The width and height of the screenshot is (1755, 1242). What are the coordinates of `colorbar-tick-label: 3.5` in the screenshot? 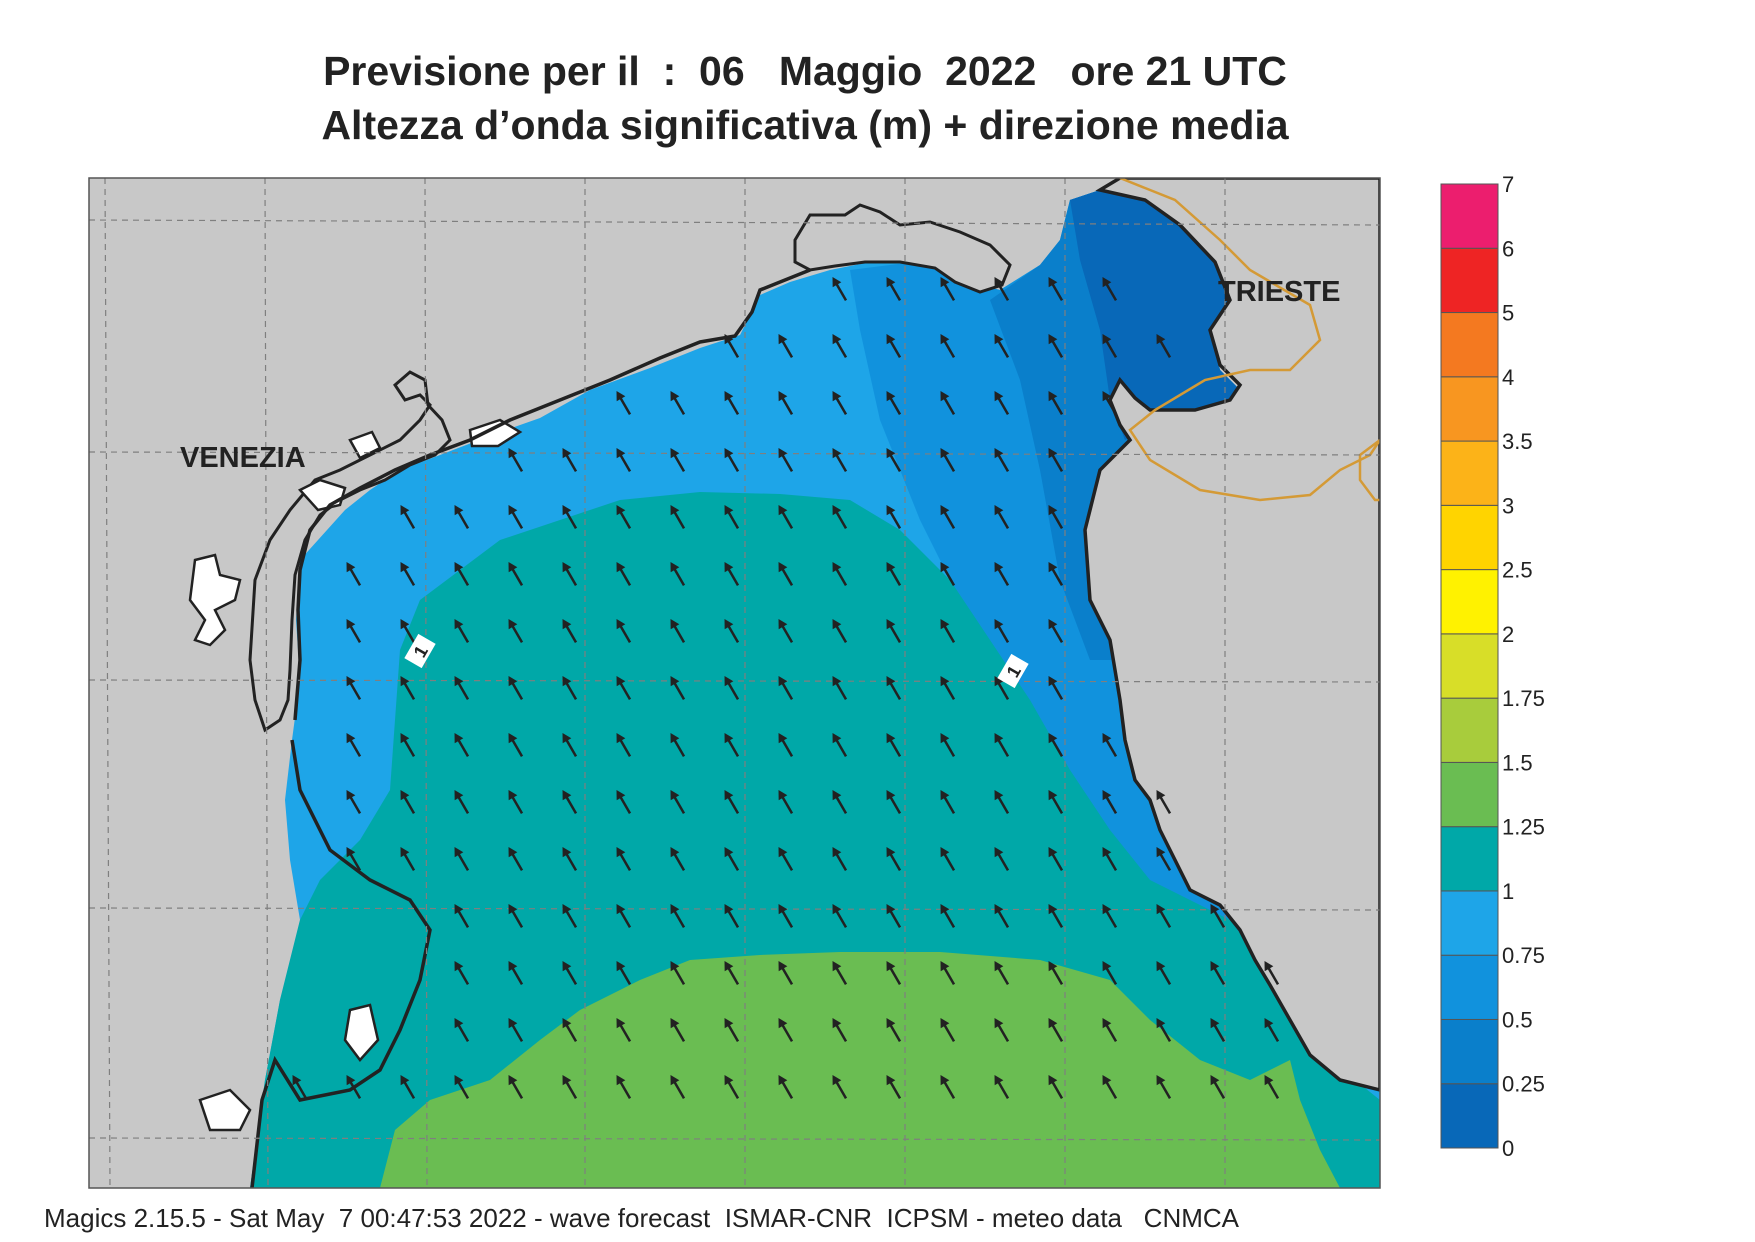 It's located at (1517, 441).